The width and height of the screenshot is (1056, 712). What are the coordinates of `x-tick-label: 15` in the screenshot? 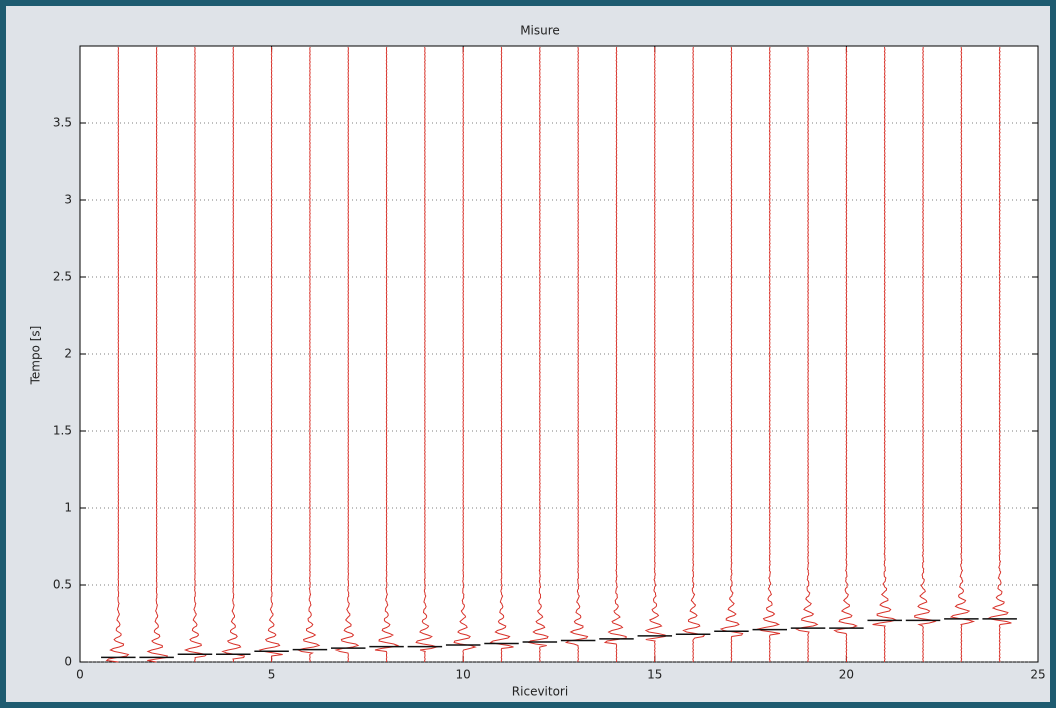 It's located at (654, 675).